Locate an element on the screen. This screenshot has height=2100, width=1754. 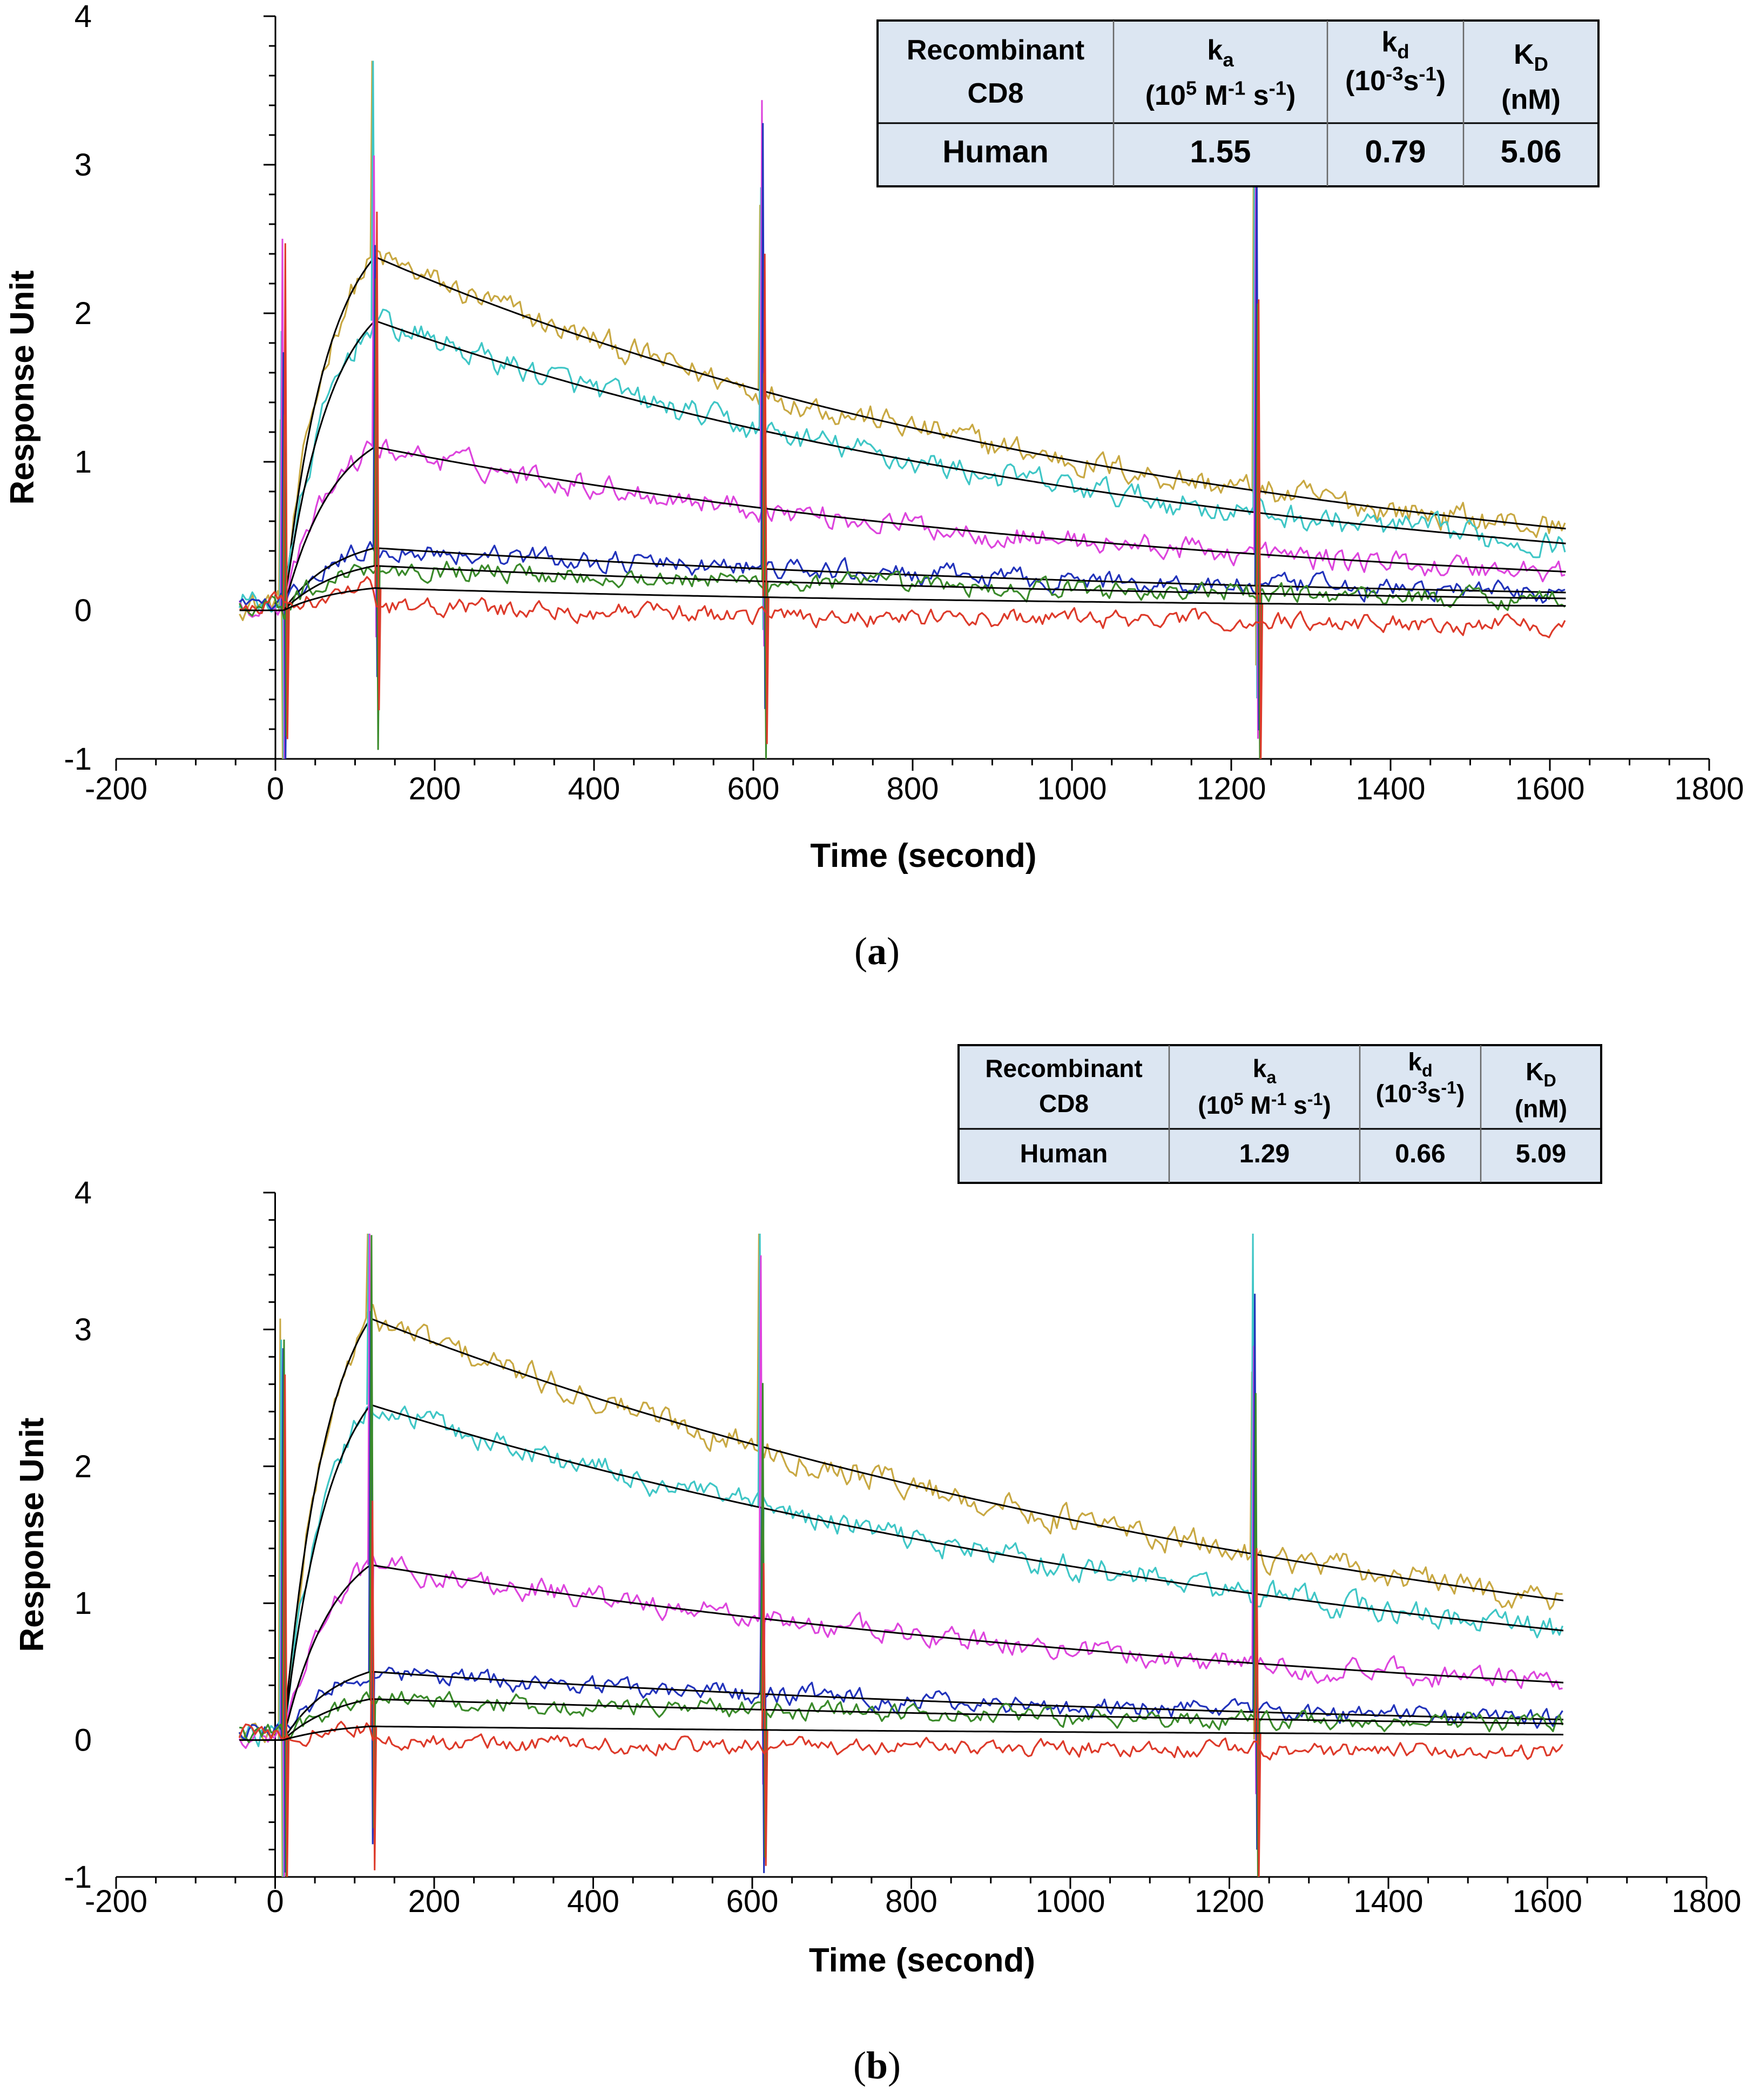
cell-kd: 0.79 is located at coordinates (1395, 152).